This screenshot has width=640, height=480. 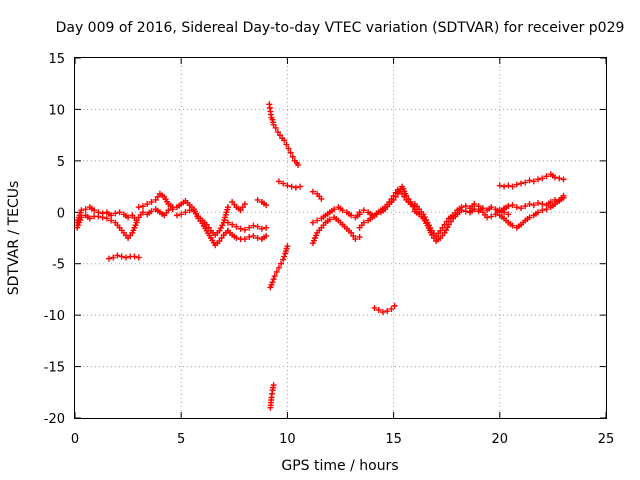 What do you see at coordinates (339, 466) in the screenshot?
I see `x-axis-title: GPS time / hours` at bounding box center [339, 466].